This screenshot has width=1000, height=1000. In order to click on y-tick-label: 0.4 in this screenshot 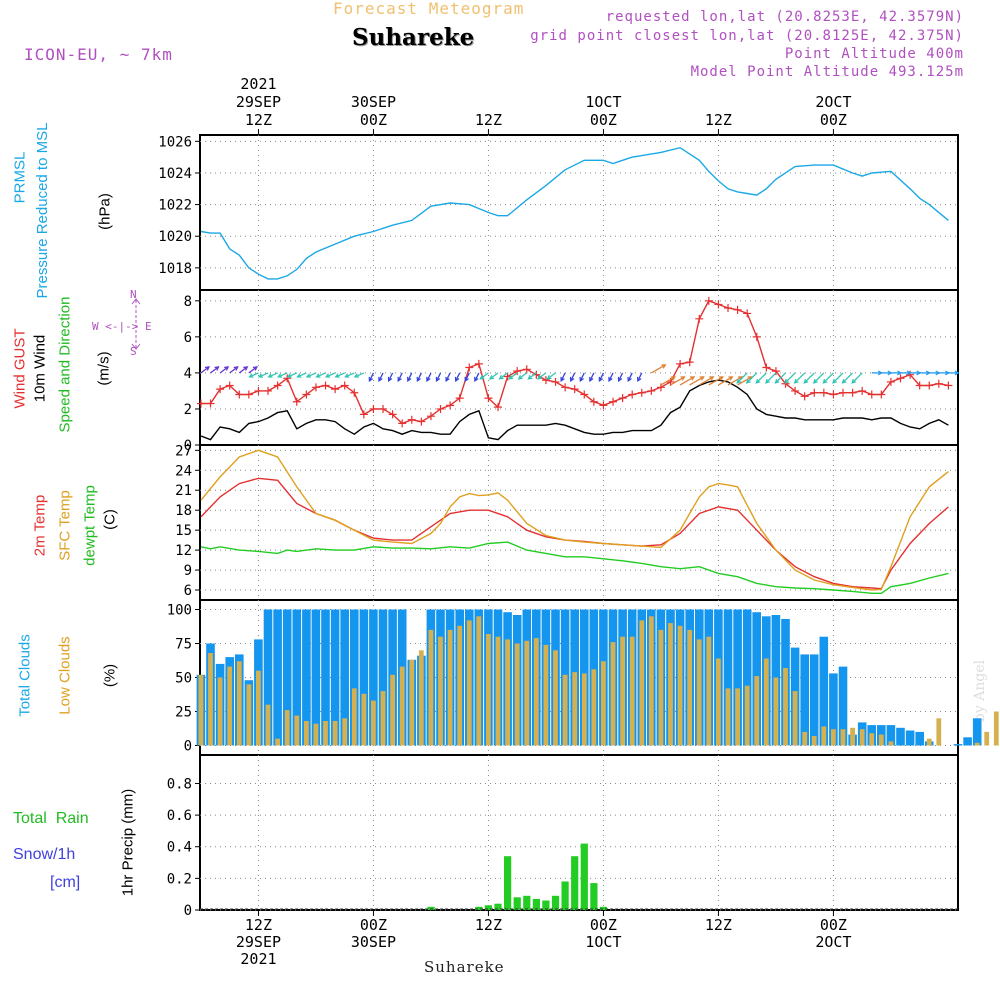, I will do `click(179, 848)`.